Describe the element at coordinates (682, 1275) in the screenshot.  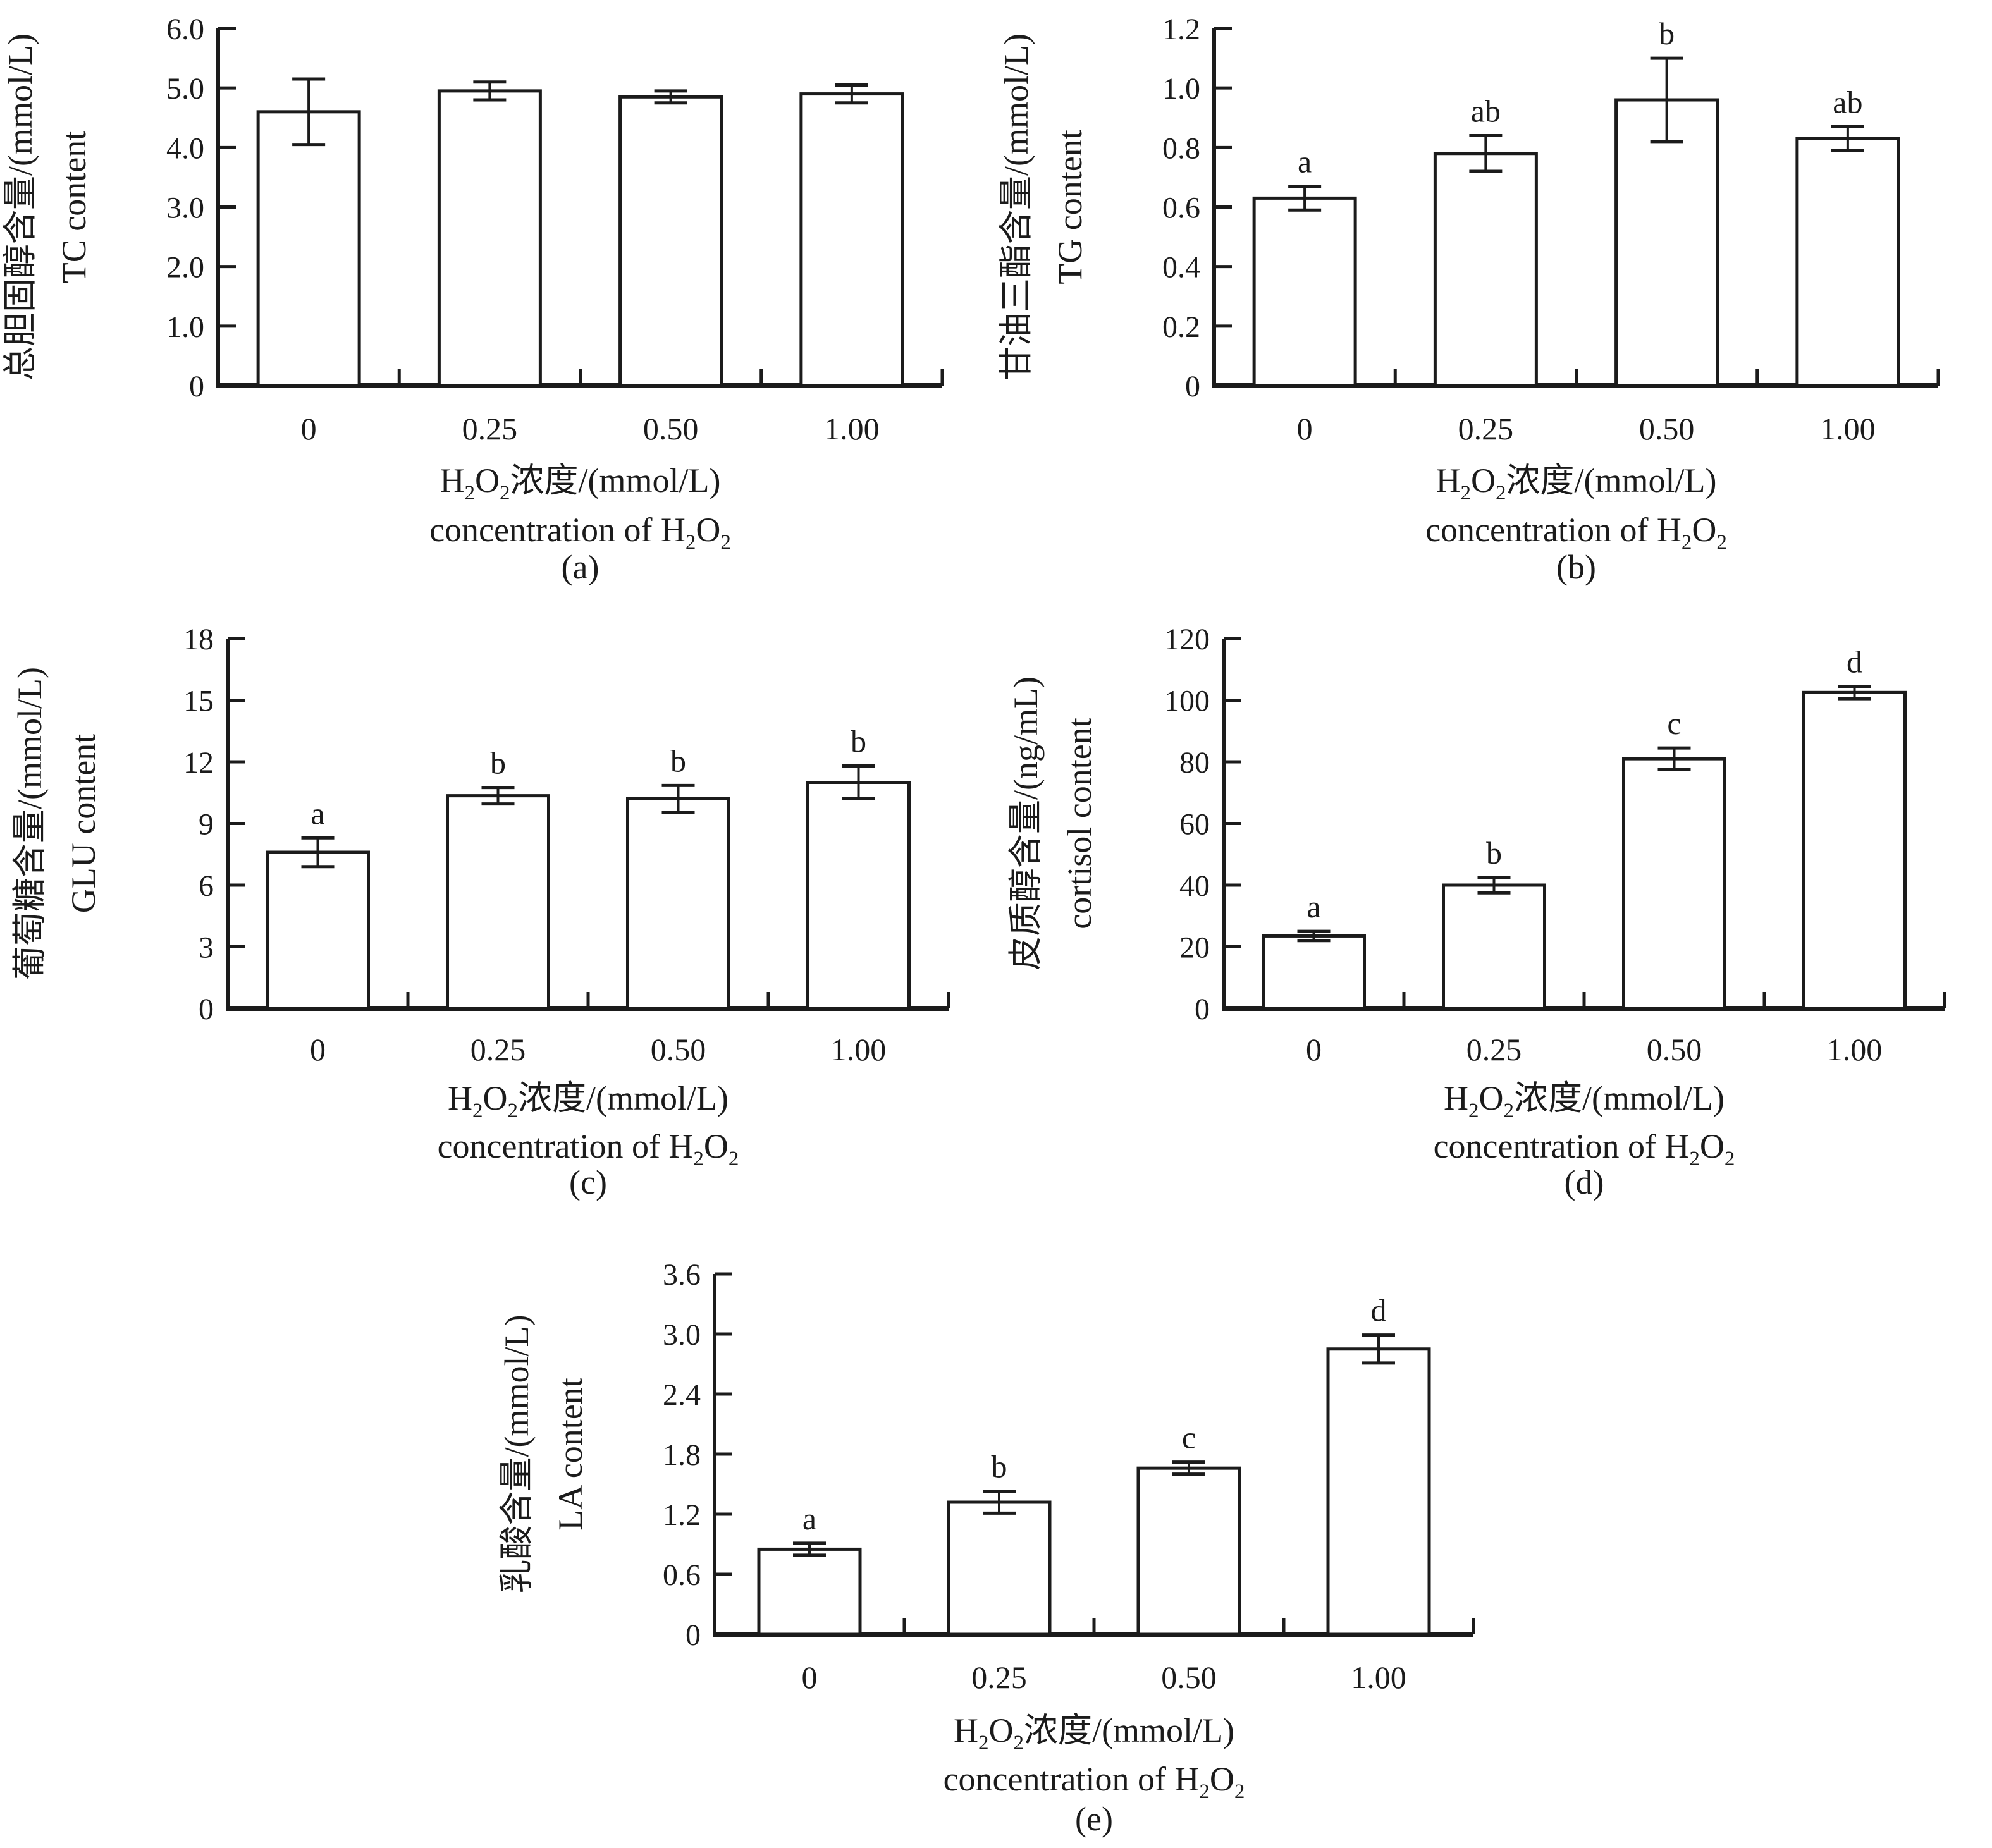
I see `y-tick-label: 3.6` at that location.